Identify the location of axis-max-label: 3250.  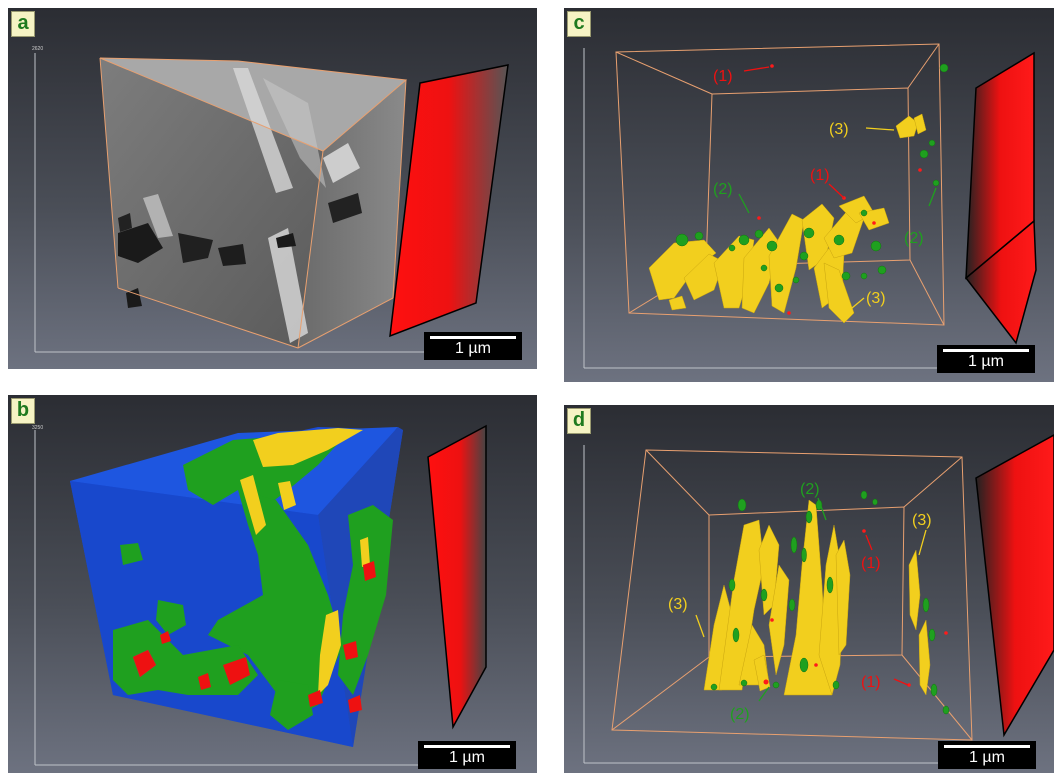
(38, 428).